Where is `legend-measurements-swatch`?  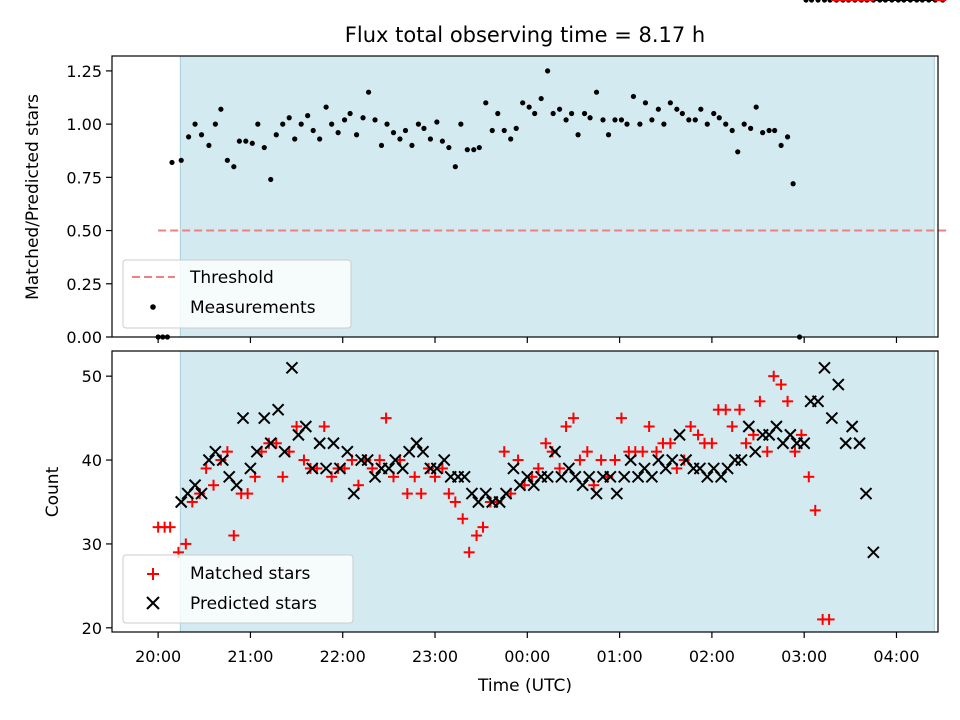
legend-measurements-swatch is located at coordinates (153, 307).